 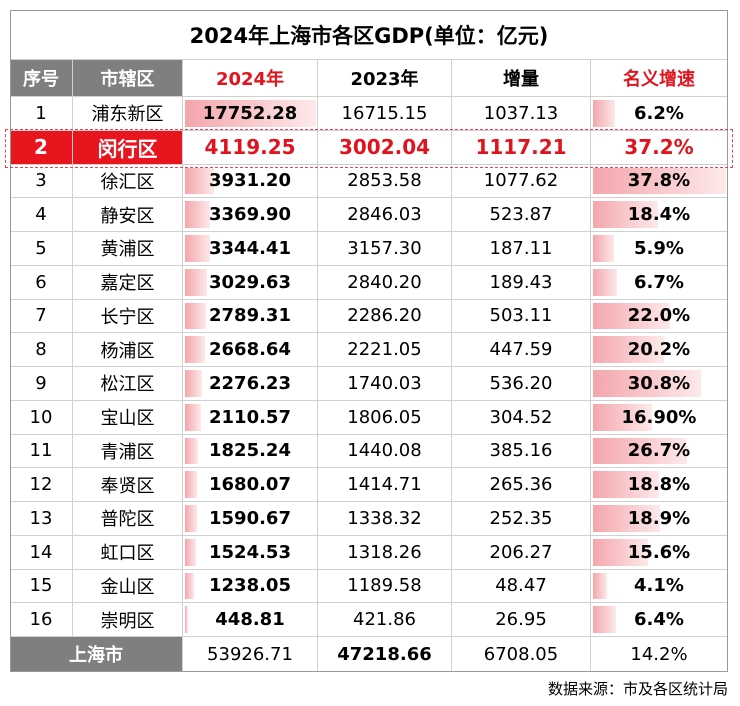 I want to click on table-cell: 16, so click(x=41, y=620).